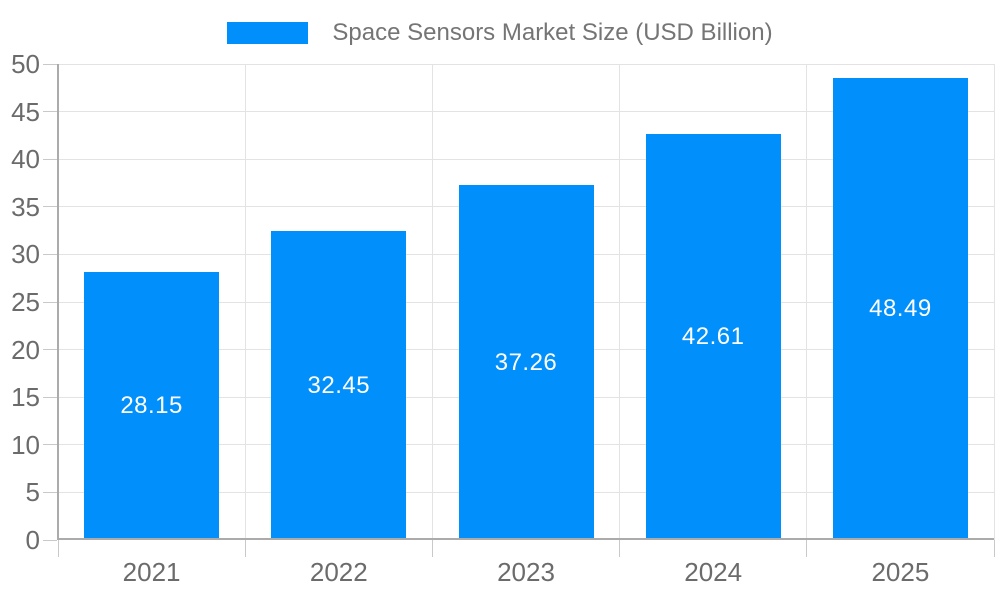 Image resolution: width=1000 pixels, height=600 pixels. What do you see at coordinates (32, 540) in the screenshot?
I see `y-tick-label: 0` at bounding box center [32, 540].